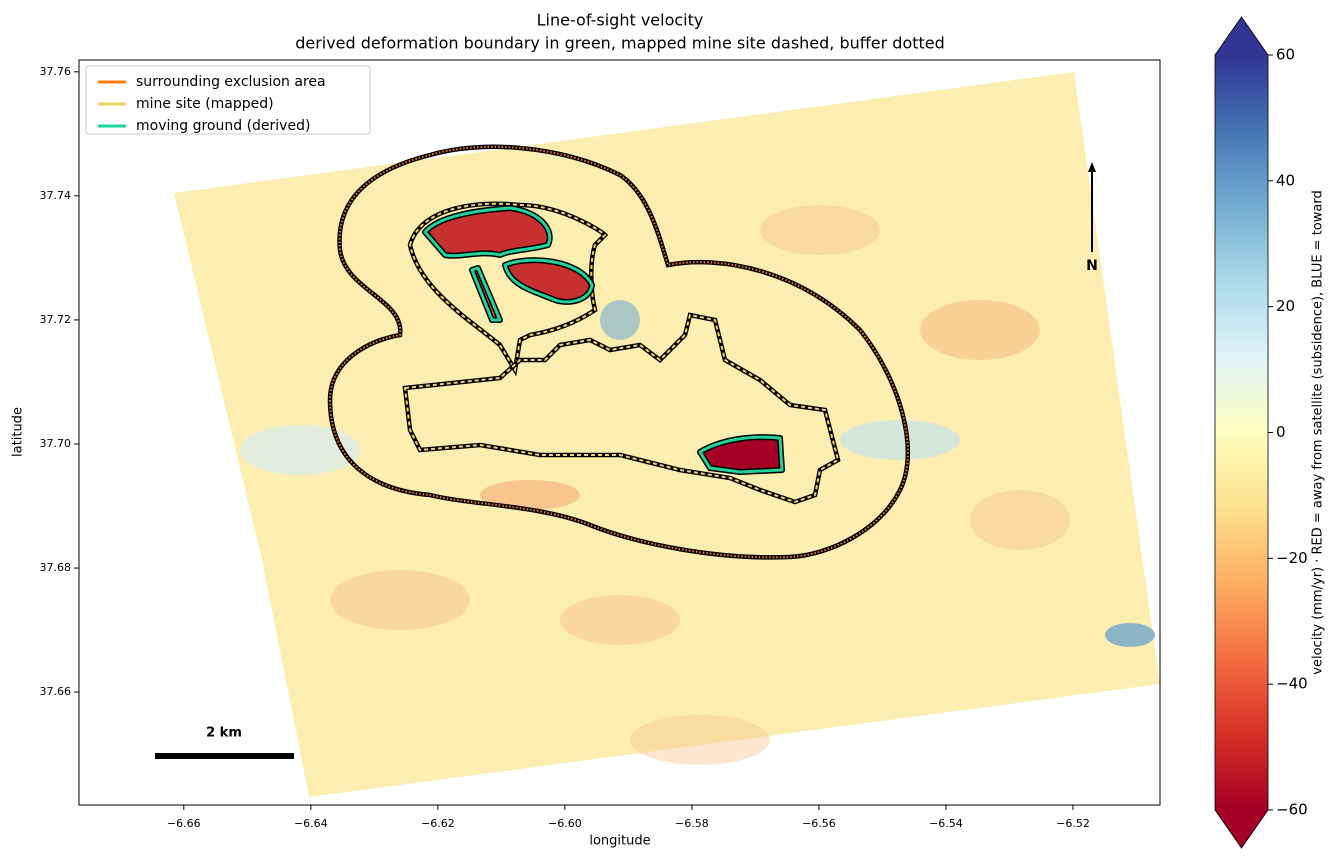 This screenshot has height=861, width=1332. I want to click on x-tick-label: −6.52, so click(1073, 823).